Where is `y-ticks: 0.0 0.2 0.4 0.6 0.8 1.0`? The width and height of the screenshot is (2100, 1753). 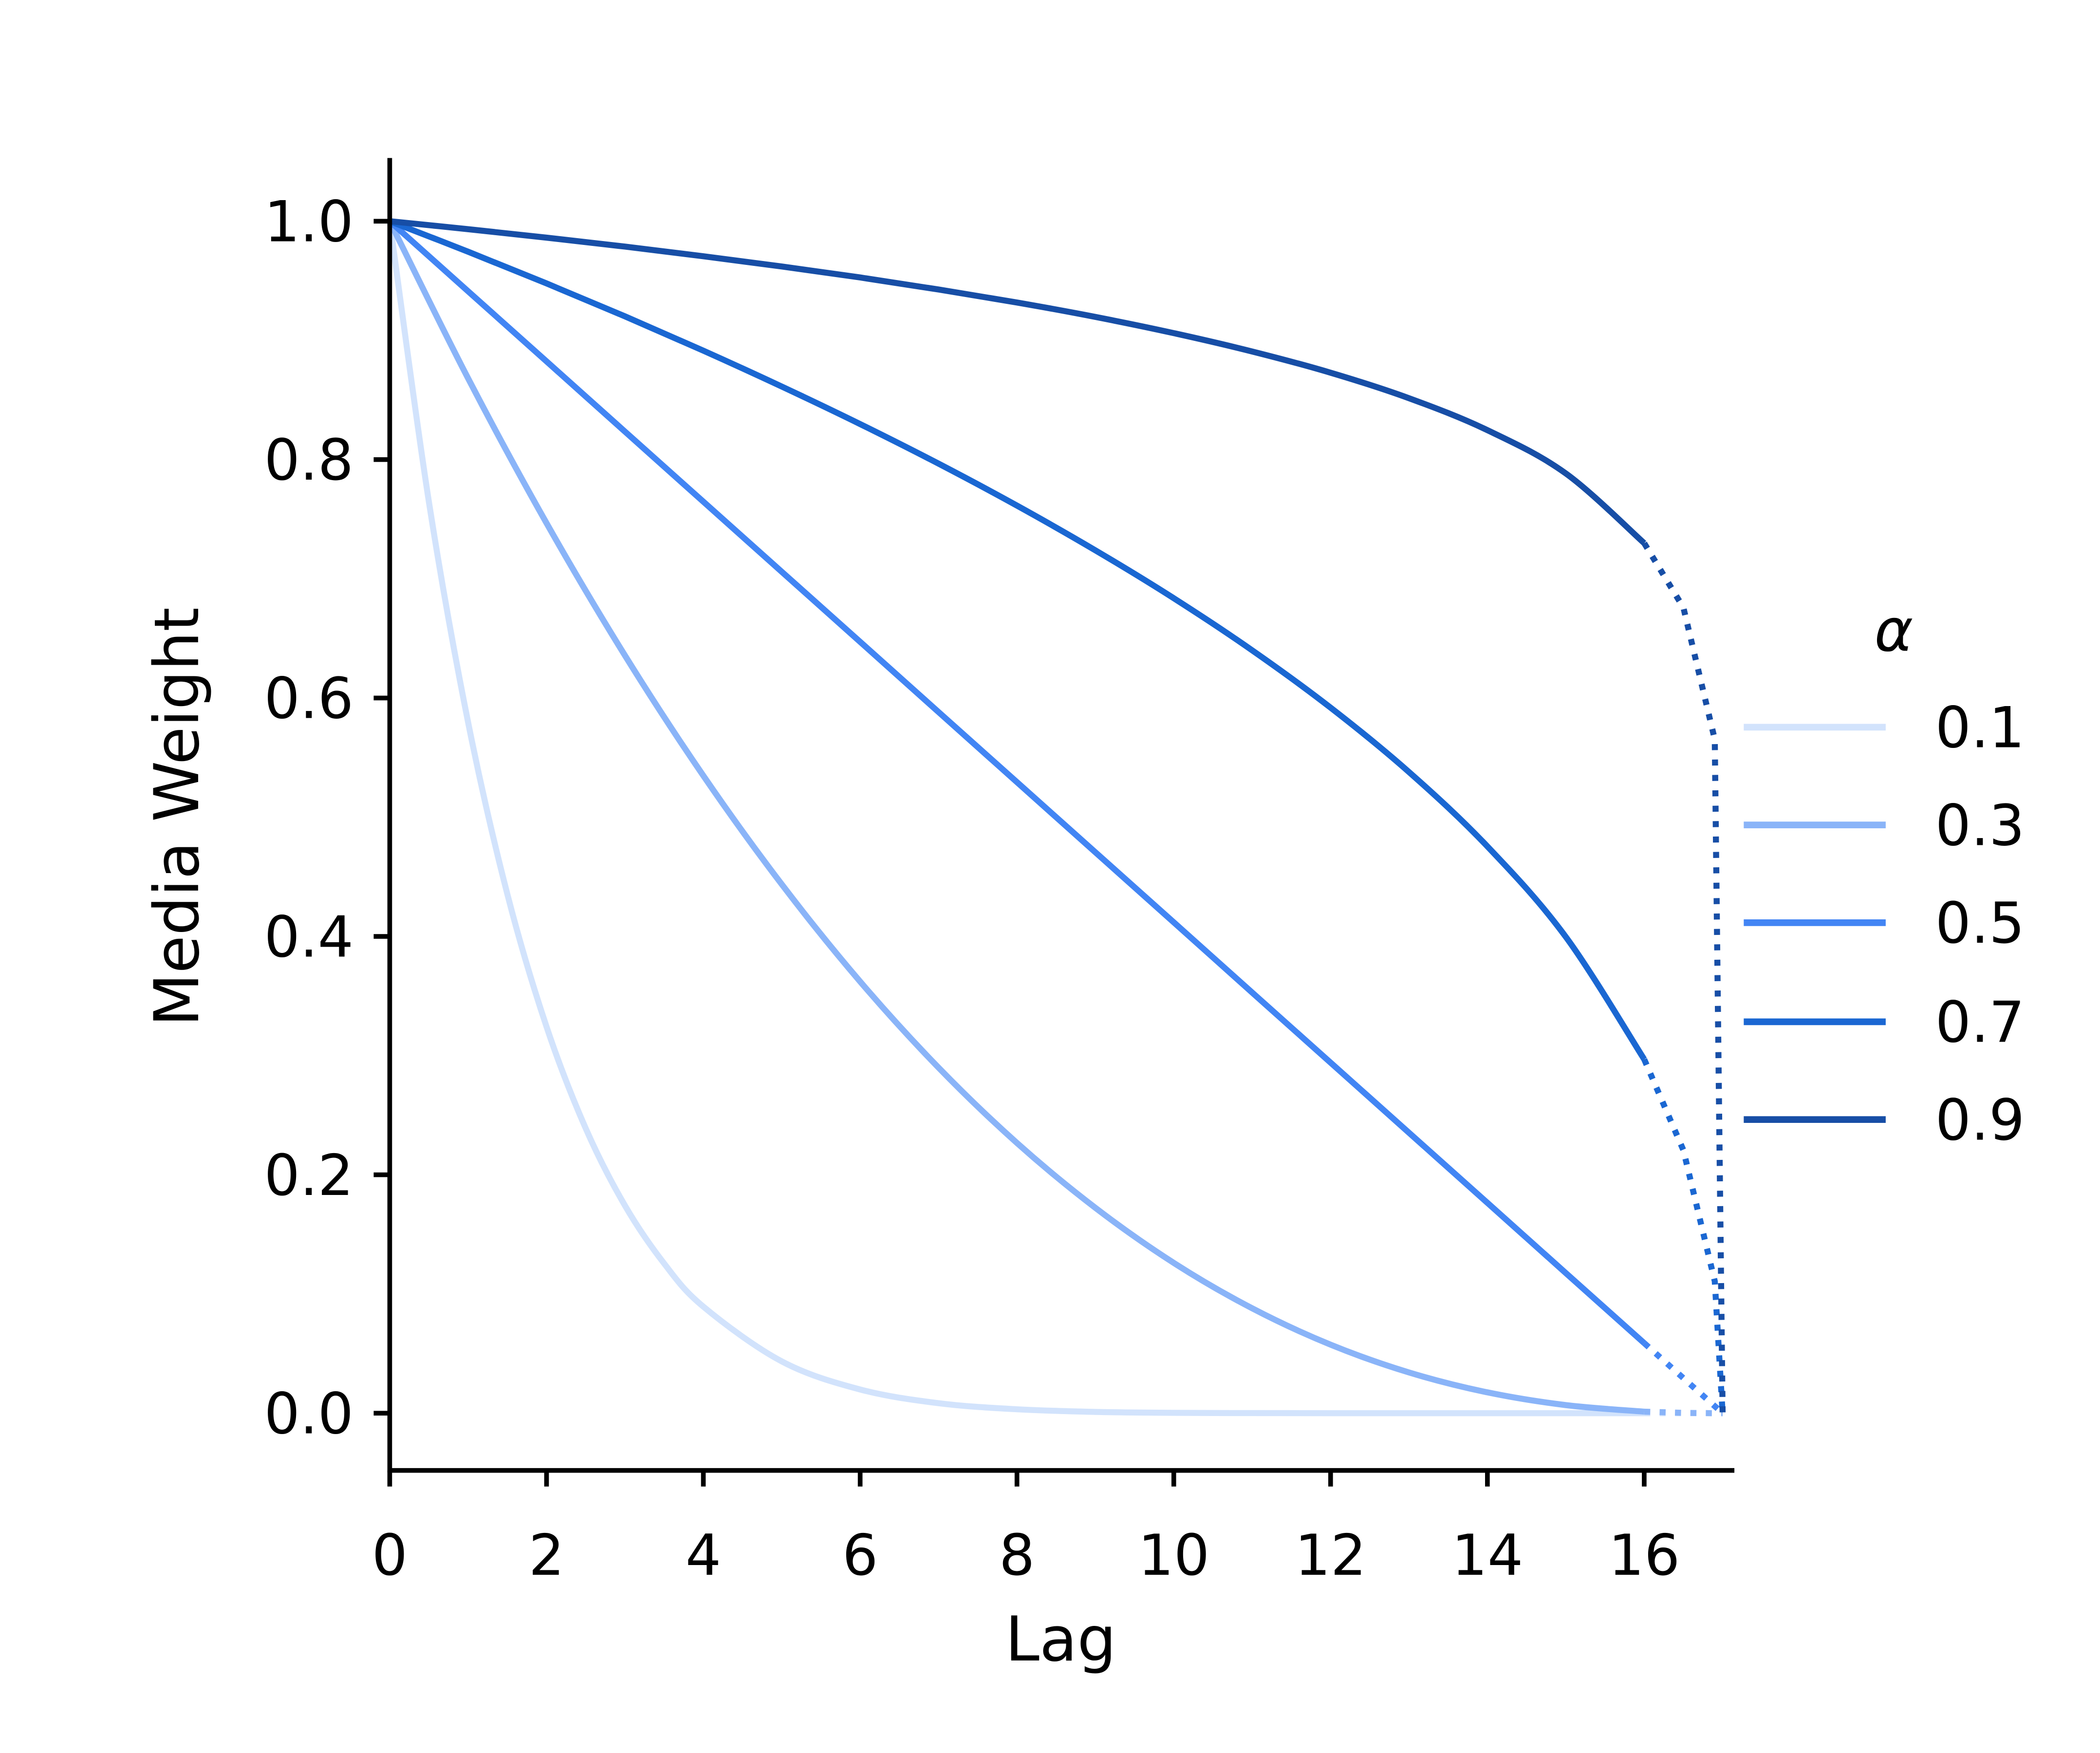 y-ticks: 0.0 0.2 0.4 0.6 0.8 1.0 is located at coordinates (327, 818).